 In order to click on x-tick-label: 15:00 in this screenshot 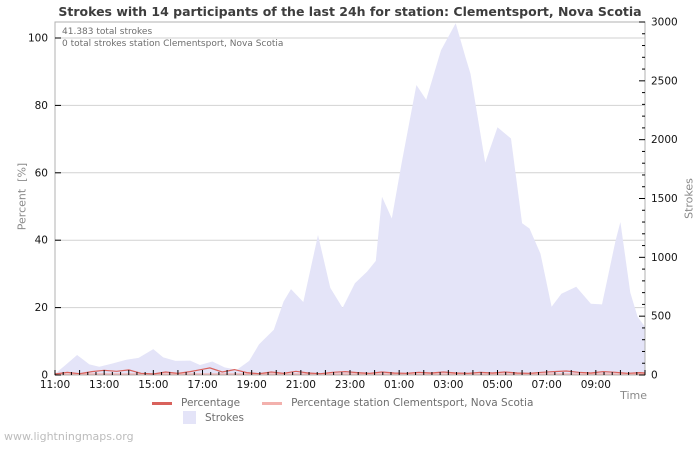, I will do `click(153, 385)`.